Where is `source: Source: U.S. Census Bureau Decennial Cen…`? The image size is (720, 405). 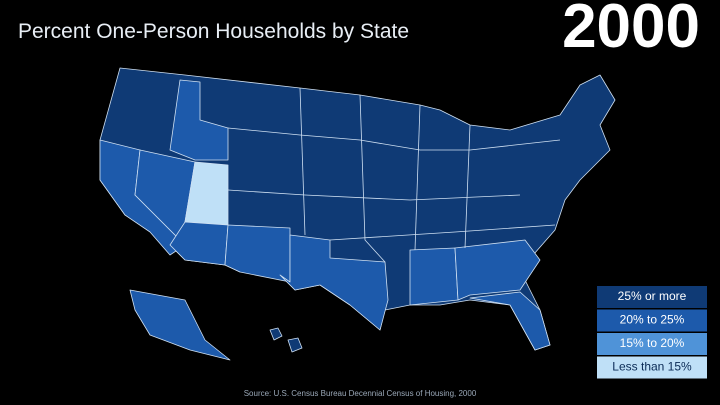 source: Source: U.S. Census Bureau Decennial Cen… is located at coordinates (360, 393).